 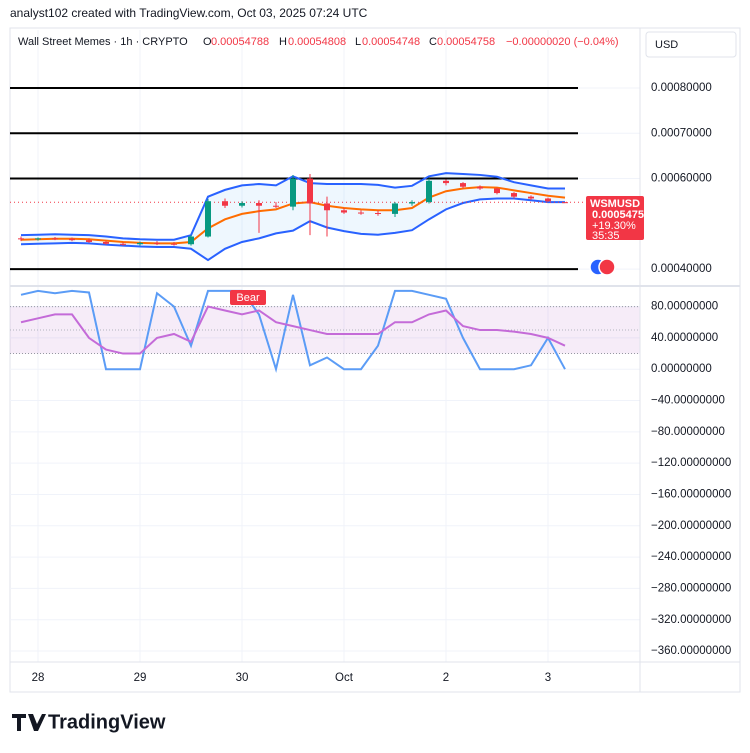 I want to click on y-tick-label: −320.00000000, so click(x=691, y=620).